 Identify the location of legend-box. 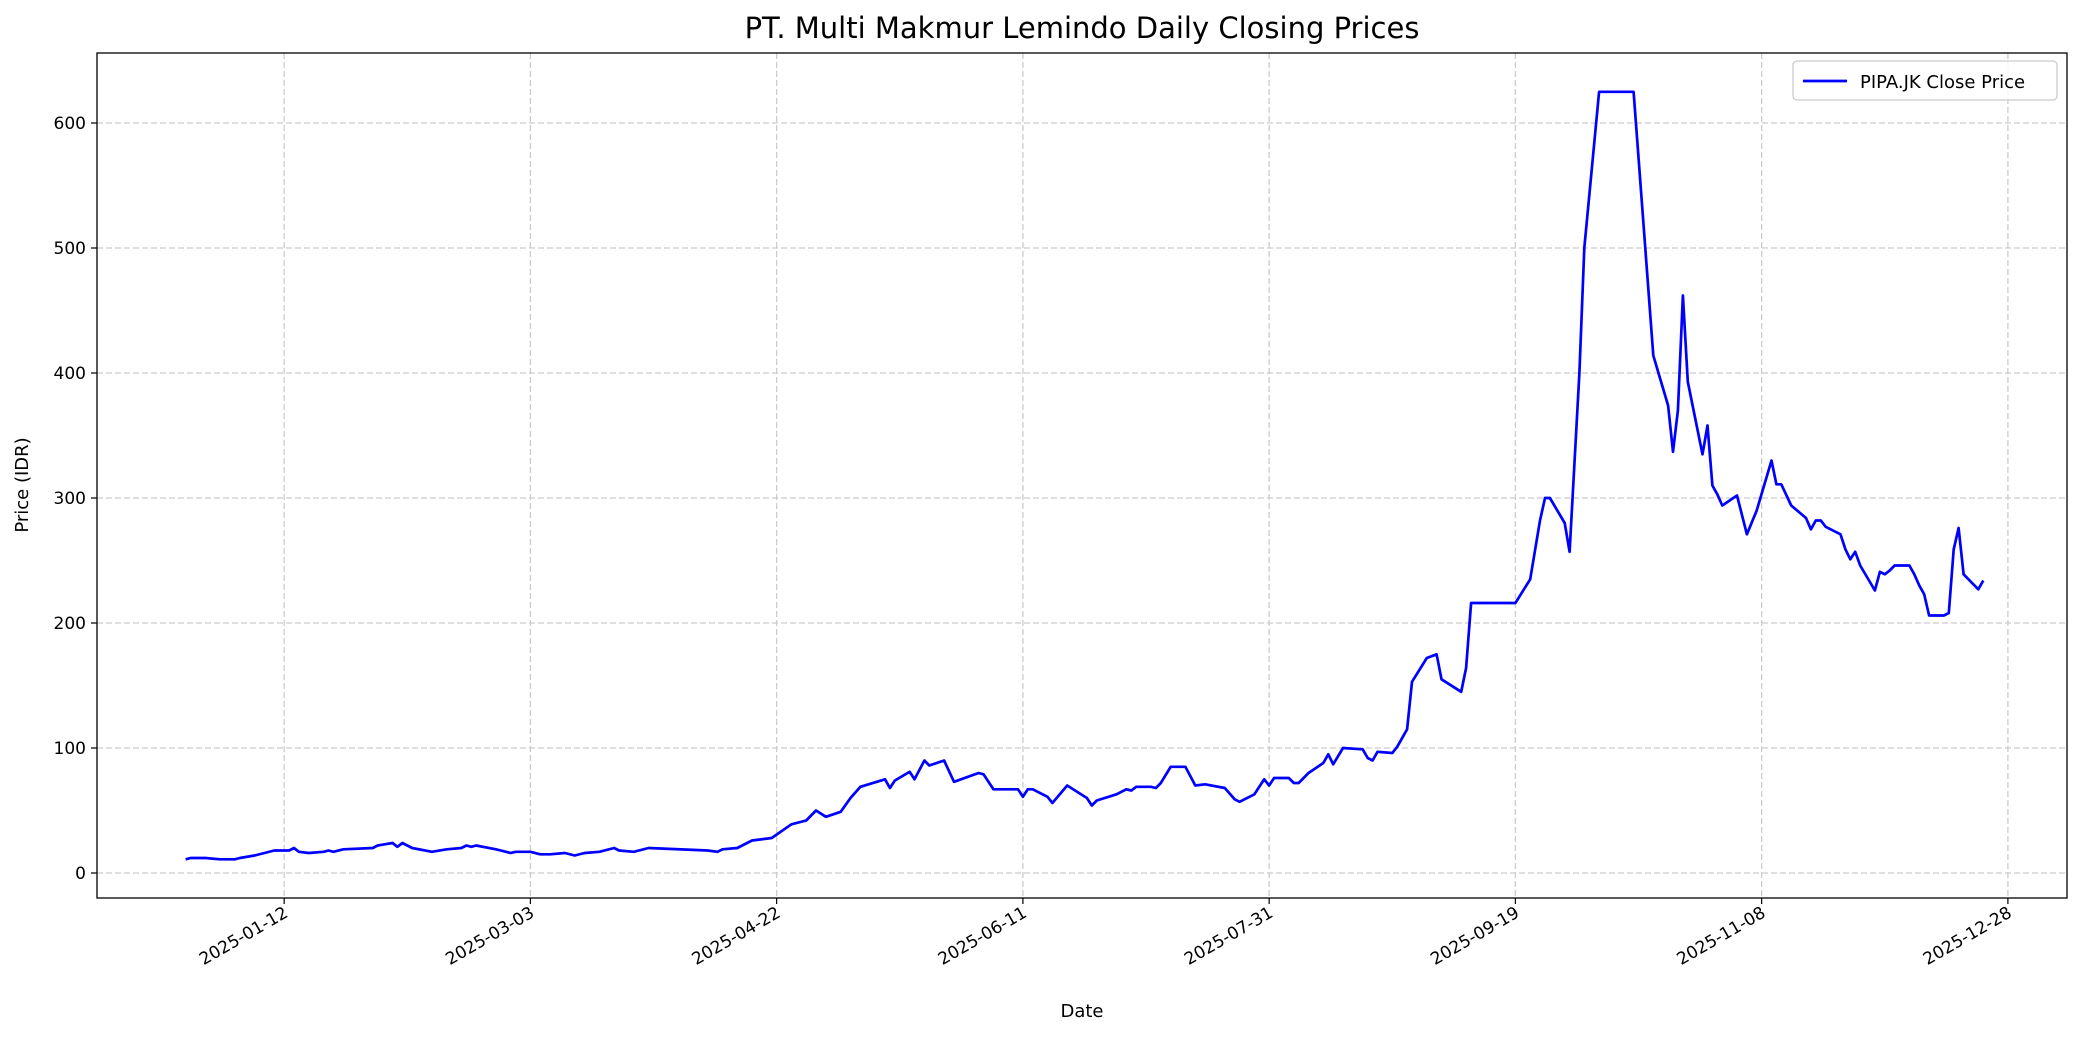
(1925, 80).